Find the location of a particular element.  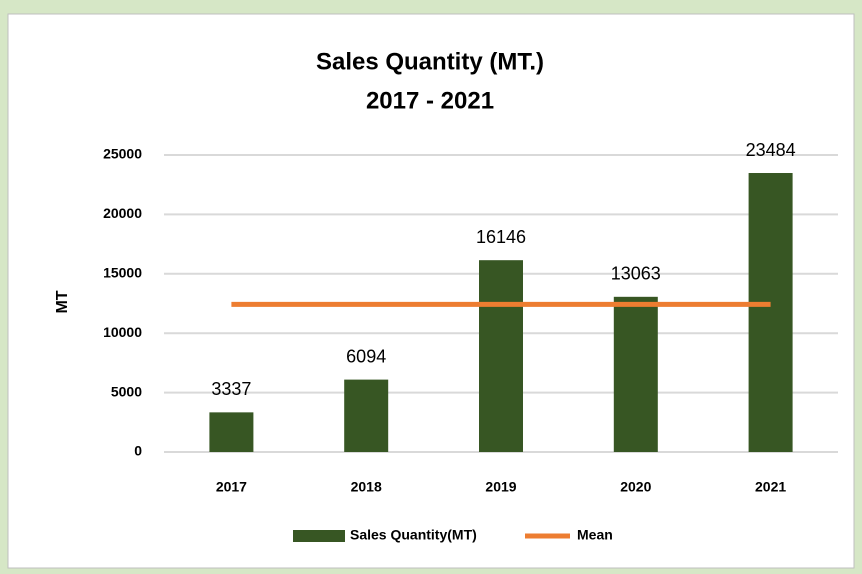

y-tick-label: 10000 is located at coordinates (122, 332).